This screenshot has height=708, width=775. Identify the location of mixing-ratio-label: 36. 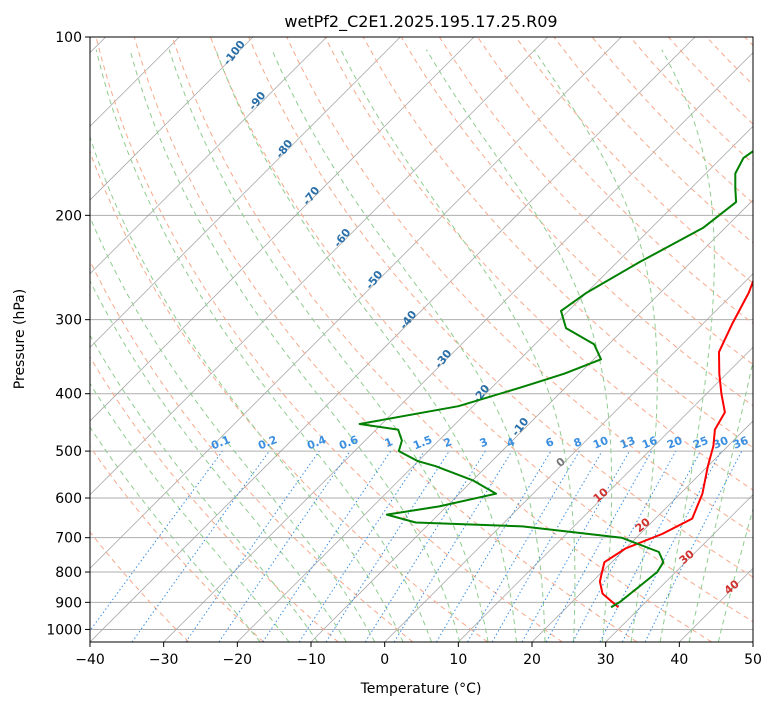
(740, 443).